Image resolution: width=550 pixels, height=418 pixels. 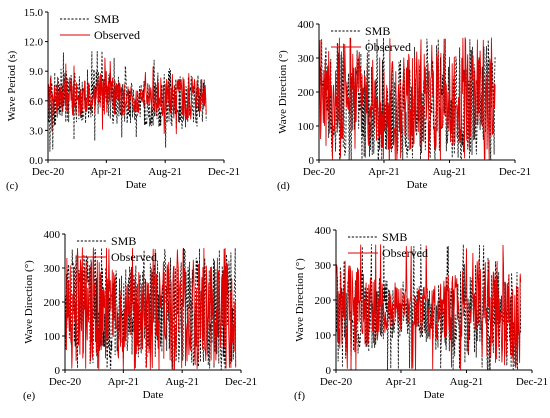 I want to click on y-tick-label: 6.0, so click(x=36, y=102).